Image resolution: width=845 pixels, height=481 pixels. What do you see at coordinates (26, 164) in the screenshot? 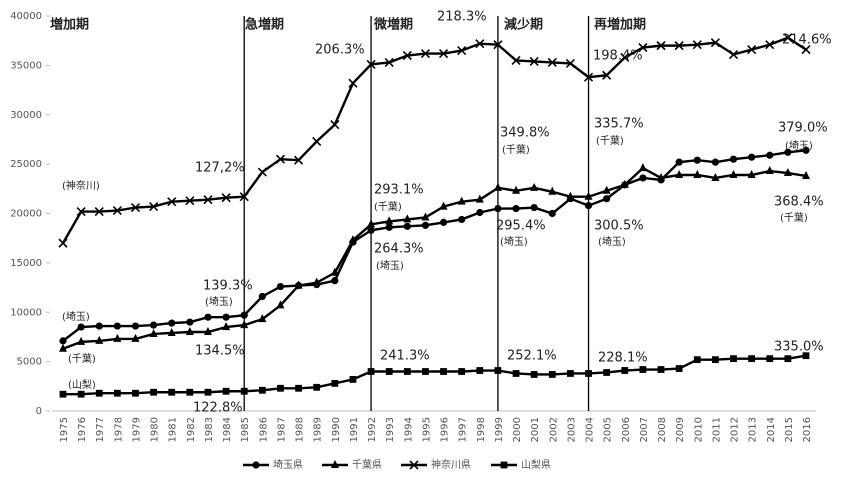
I see `y-tick-label: 25000` at bounding box center [26, 164].